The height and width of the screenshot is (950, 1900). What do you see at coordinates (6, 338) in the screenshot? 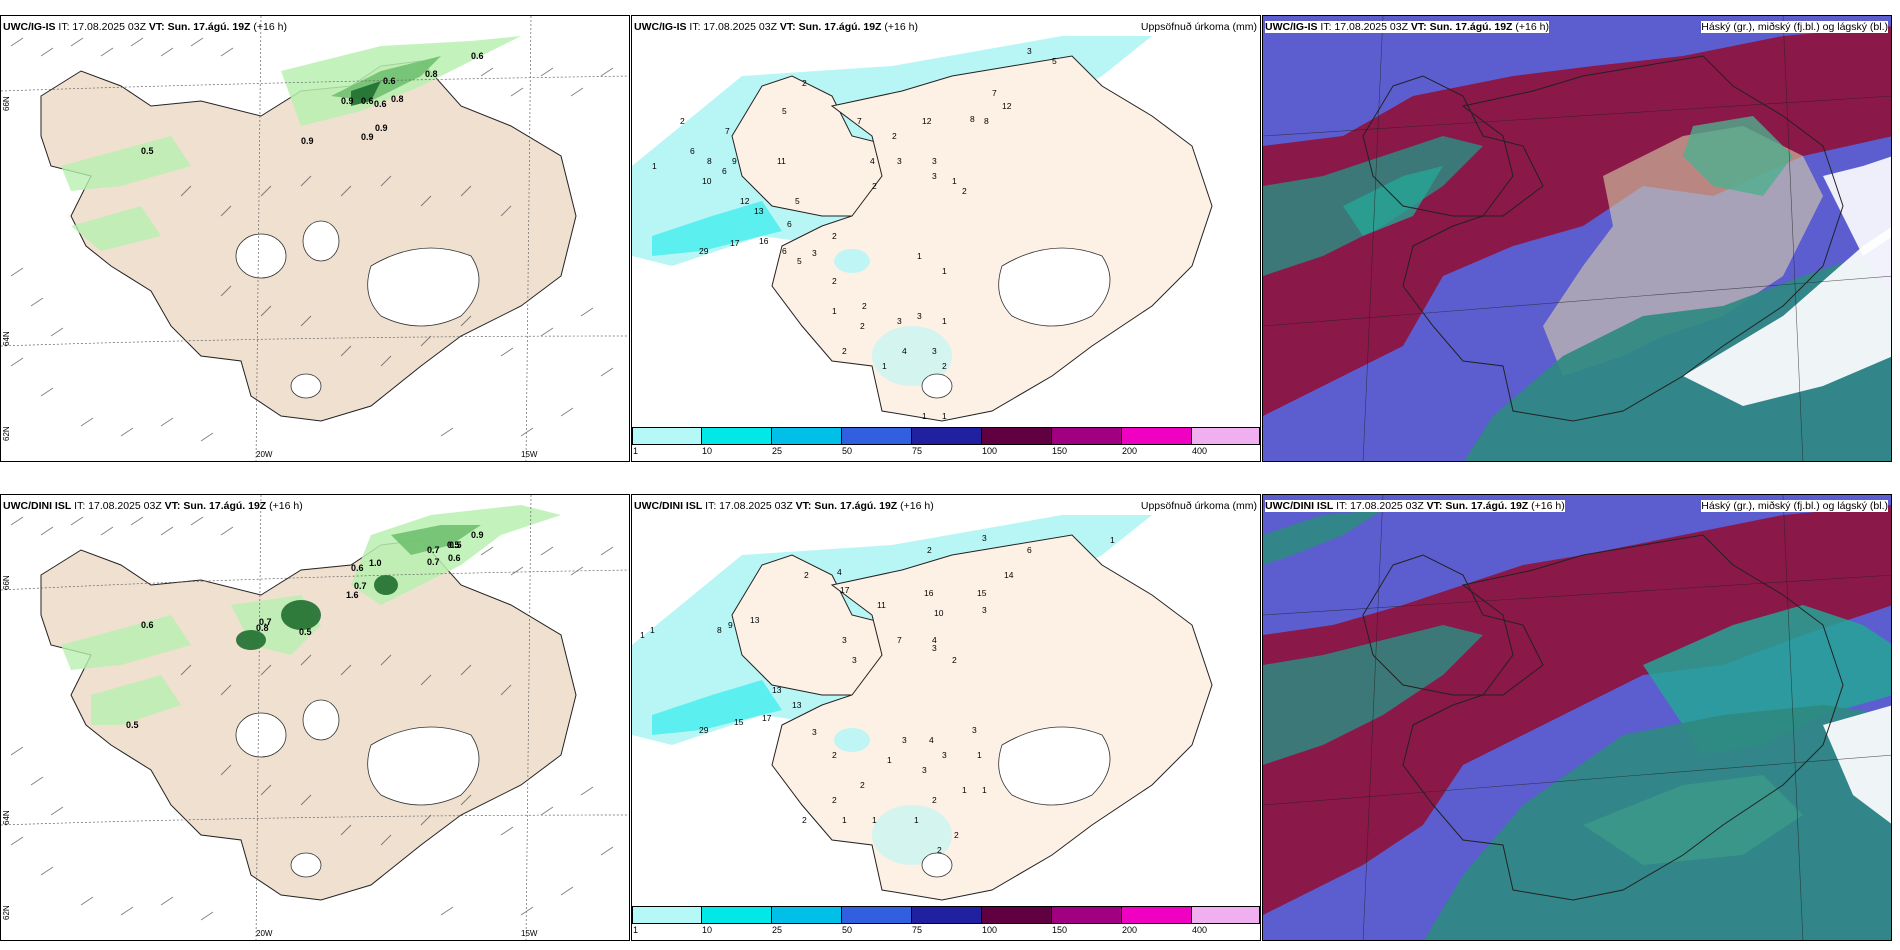
I see `lat-label: 64N` at bounding box center [6, 338].